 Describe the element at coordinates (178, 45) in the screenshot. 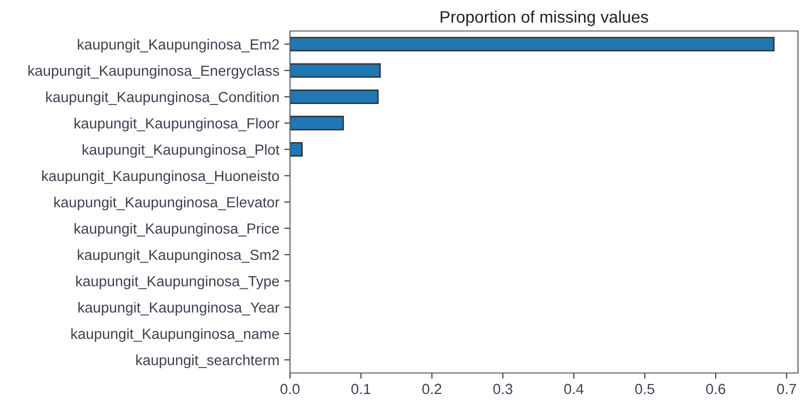

I see `y-tick-label: kaupungit_Kaupunginosa_Em2` at that location.